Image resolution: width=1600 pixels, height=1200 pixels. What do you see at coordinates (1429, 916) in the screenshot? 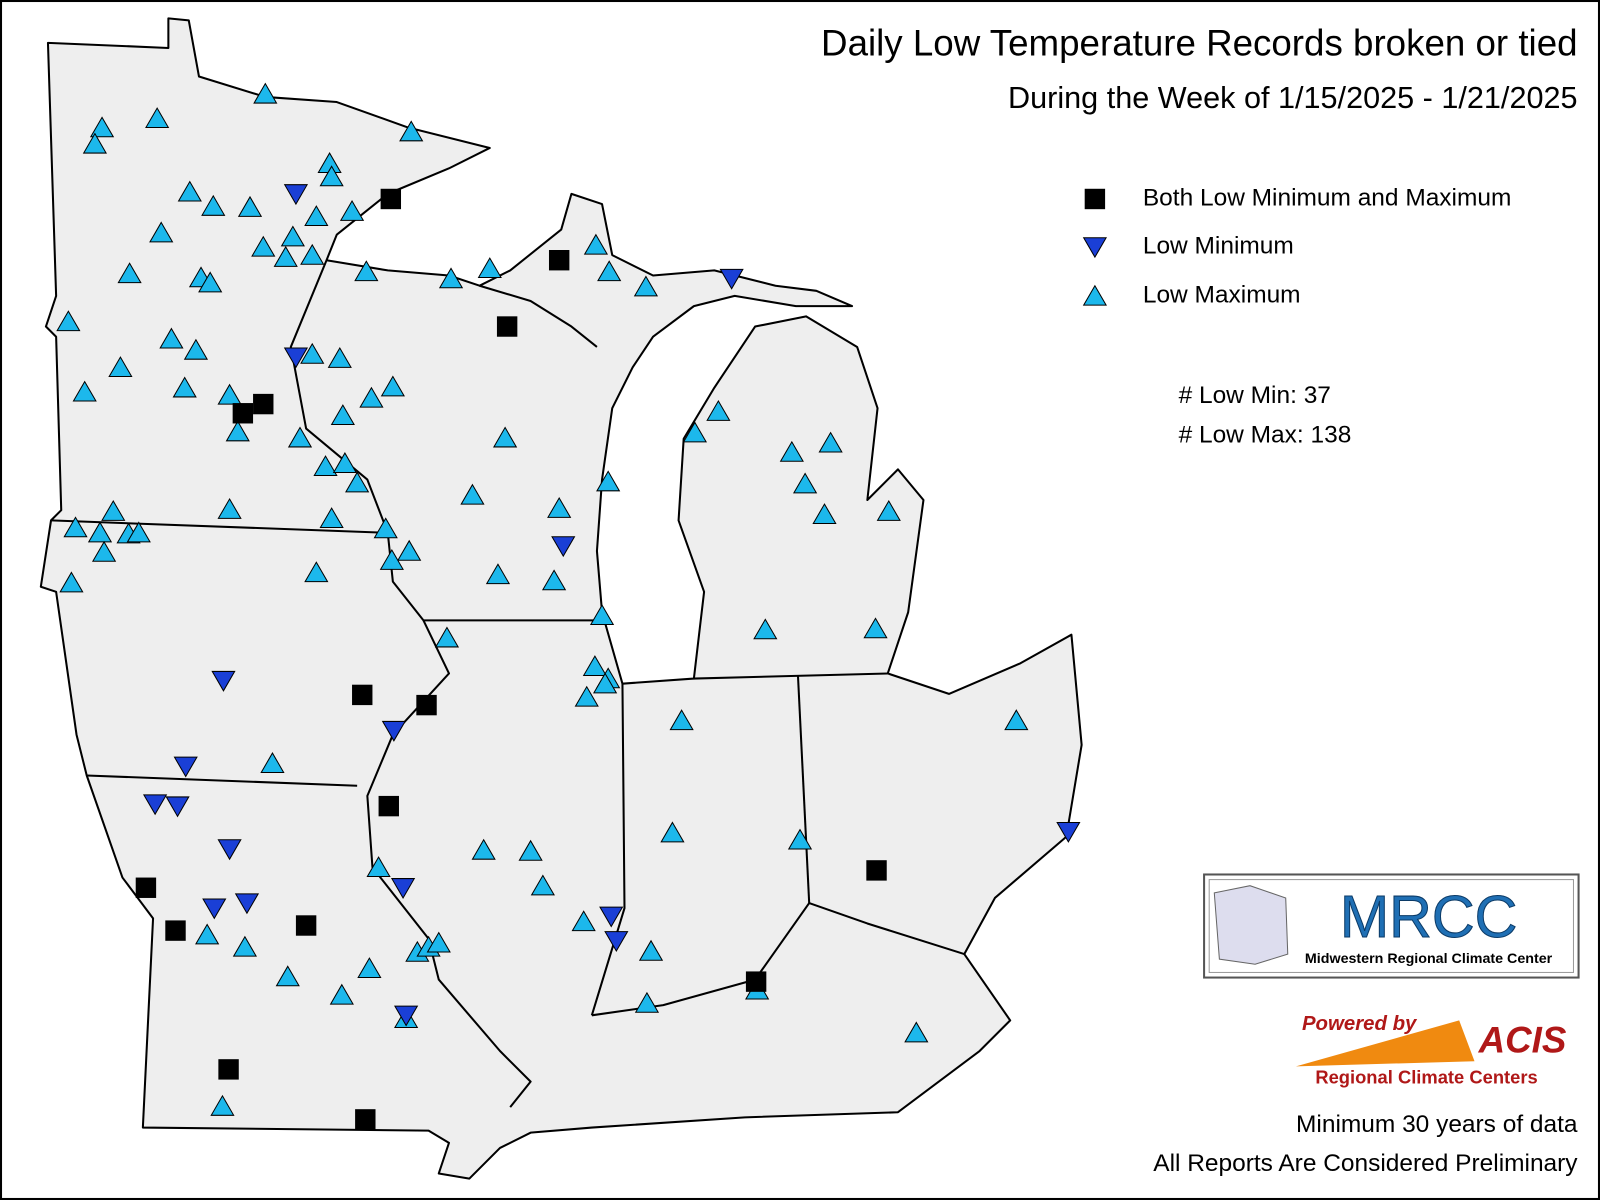
I see `mrcc-text: MRCC` at bounding box center [1429, 916].